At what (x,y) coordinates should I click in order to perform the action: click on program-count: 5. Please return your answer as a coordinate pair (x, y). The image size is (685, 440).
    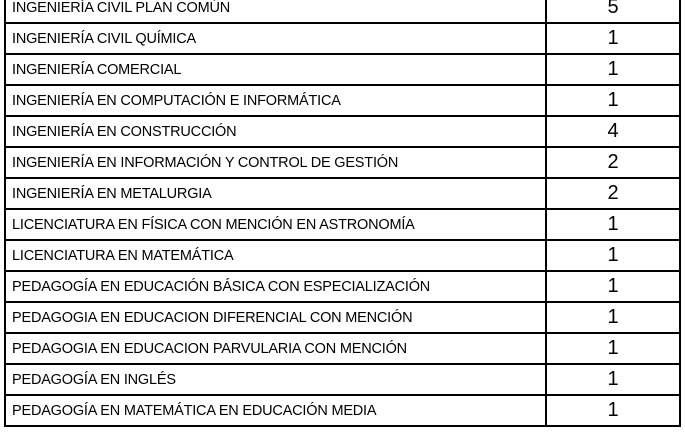
    Looking at the image, I should click on (613, 12).